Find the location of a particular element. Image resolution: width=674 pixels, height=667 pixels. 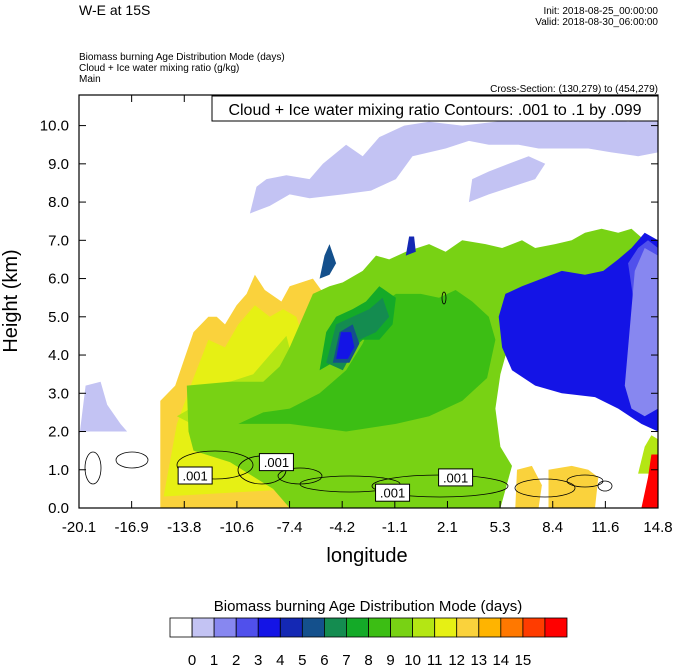

x-tick-label-4: -7.4 is located at coordinates (290, 527).